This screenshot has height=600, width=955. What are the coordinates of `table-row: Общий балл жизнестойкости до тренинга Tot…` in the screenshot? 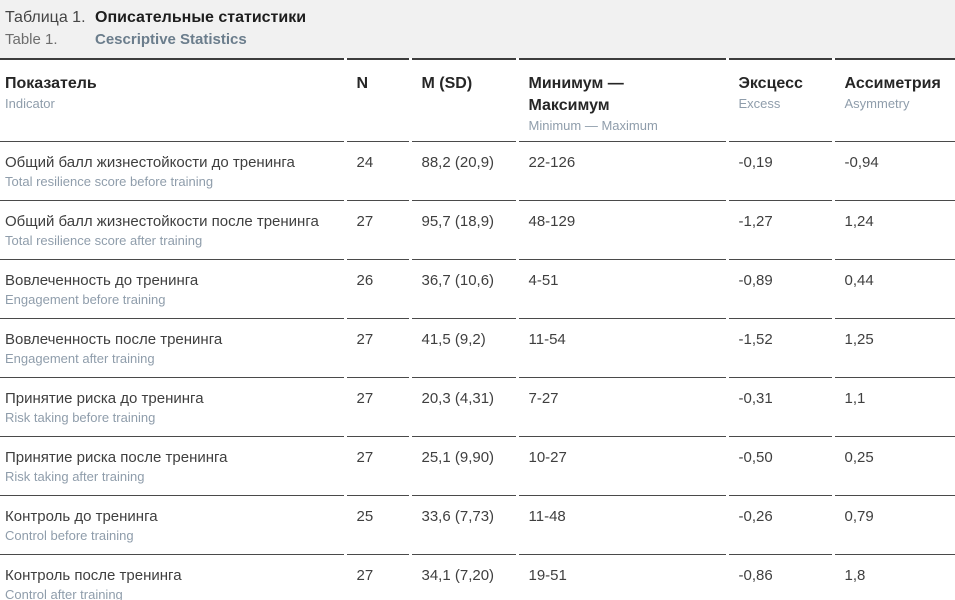 It's located at (477, 171).